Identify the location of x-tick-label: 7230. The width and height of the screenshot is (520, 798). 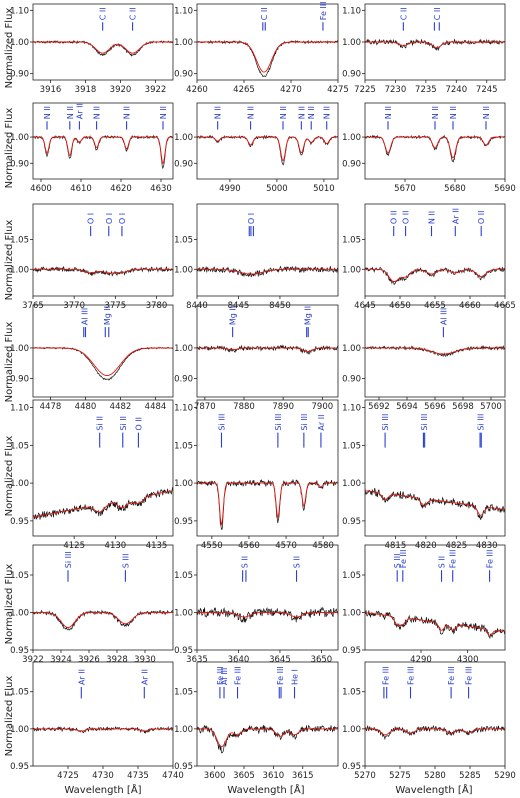
(396, 90).